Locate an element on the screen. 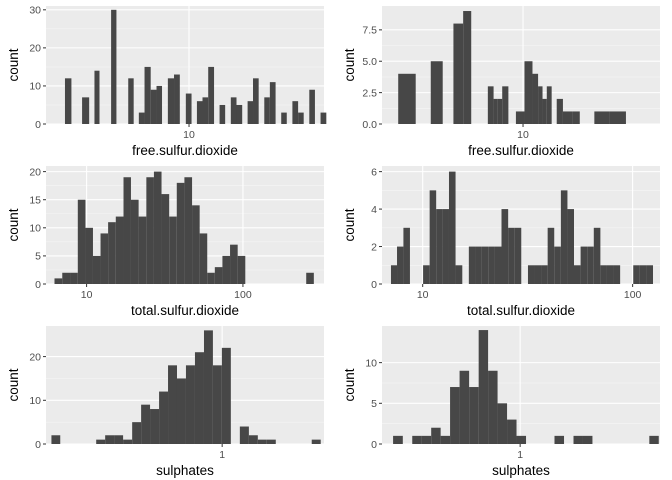  histogram-svg: 0 5 10 1 sulphates count is located at coordinates (501, 402).